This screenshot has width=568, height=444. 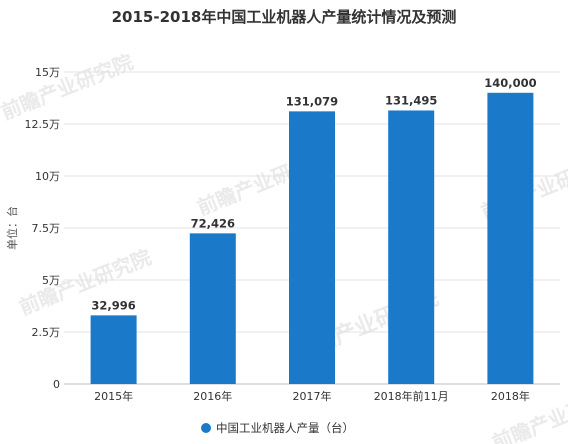 What do you see at coordinates (12, 228) in the screenshot?
I see `y-axis-label: 单位：台` at bounding box center [12, 228].